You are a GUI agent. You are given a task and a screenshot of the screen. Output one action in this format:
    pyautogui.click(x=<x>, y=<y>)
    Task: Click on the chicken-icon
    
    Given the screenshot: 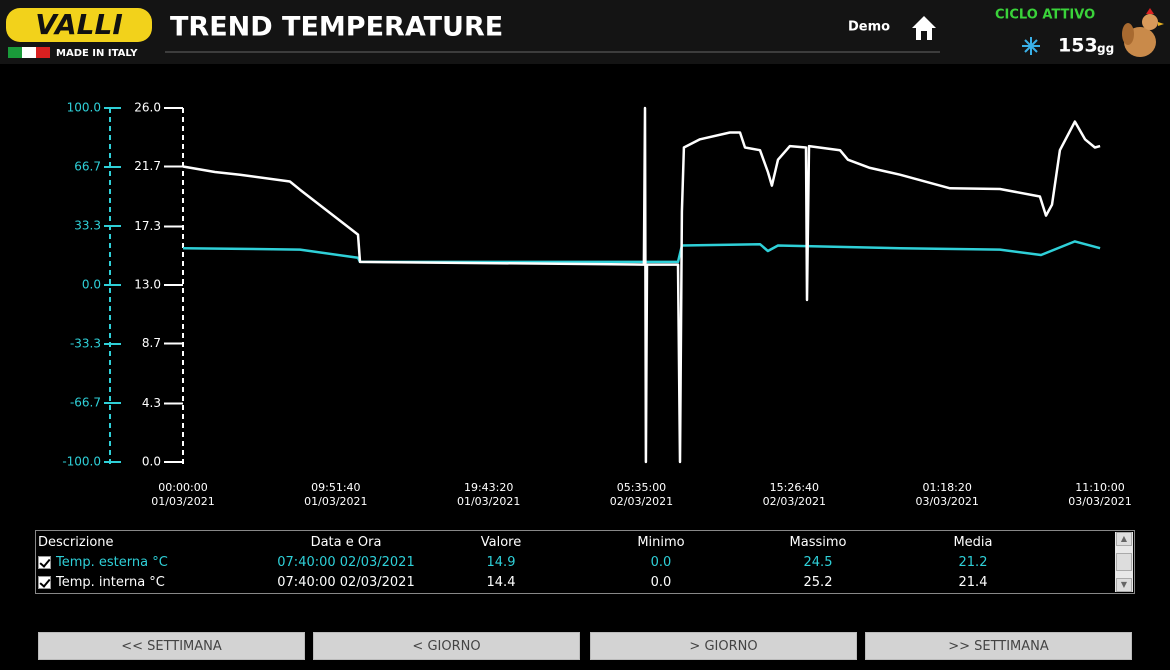 What is the action you would take?
    pyautogui.click(x=1143, y=32)
    